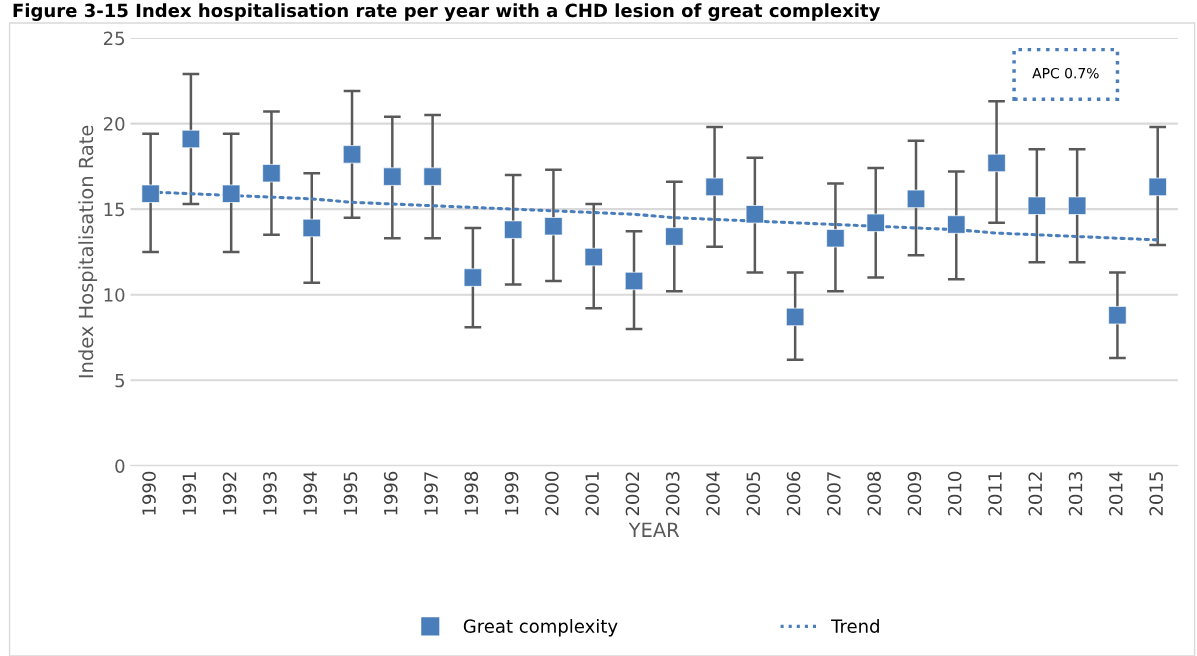 The width and height of the screenshot is (1197, 656). I want to click on x-tick-label: 2014, so click(1116, 493).